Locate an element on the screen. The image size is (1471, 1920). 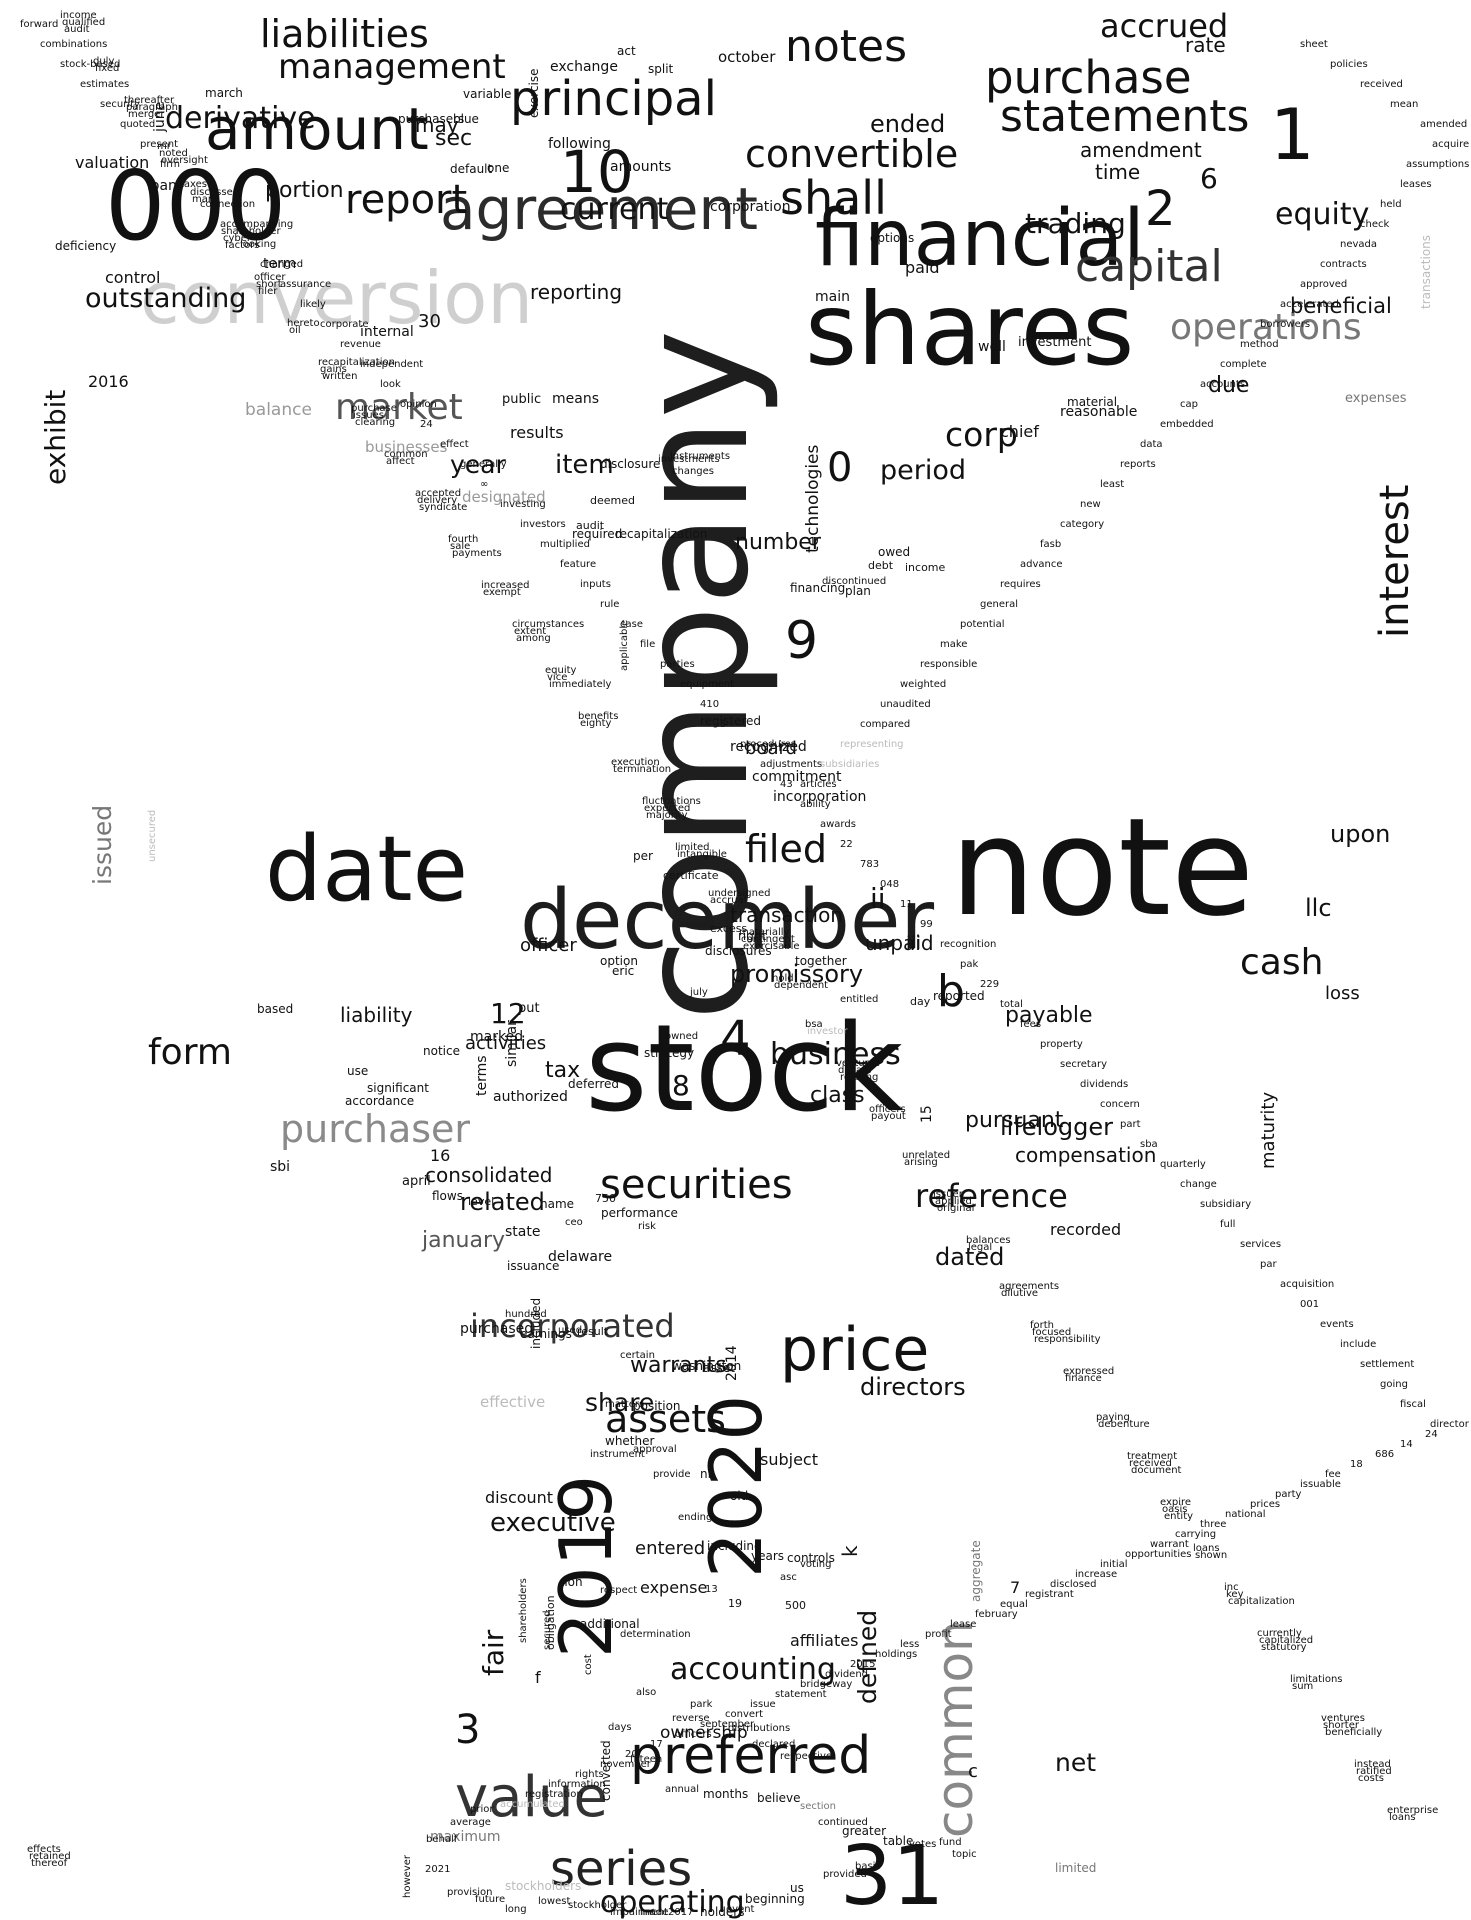
word-cloud-word: stock is located at coordinates (744, 1069).